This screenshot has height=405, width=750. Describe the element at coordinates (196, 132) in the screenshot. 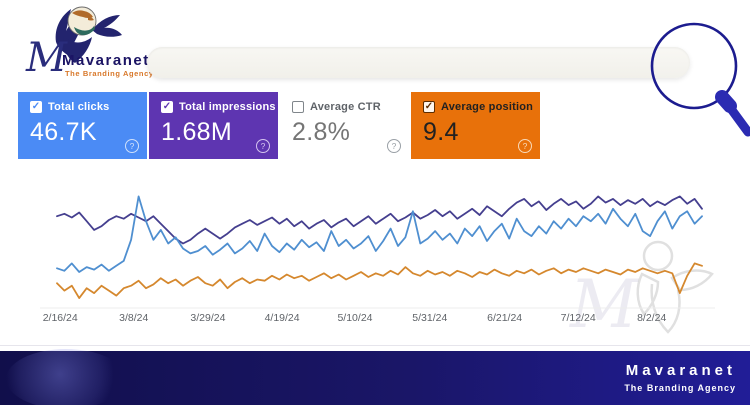

I see `card-value: 1.68M` at that location.